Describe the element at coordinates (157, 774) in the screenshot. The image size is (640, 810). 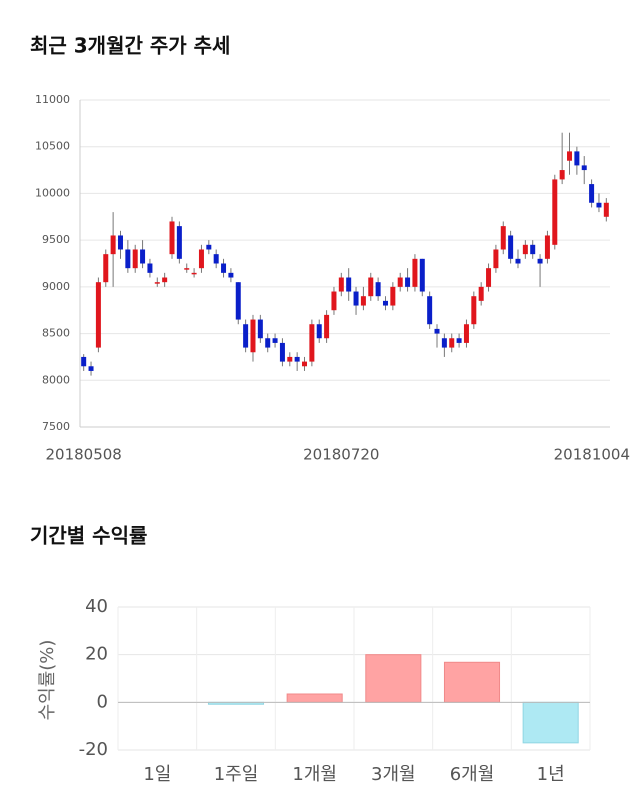
I see `x-tick-label: 1일` at that location.